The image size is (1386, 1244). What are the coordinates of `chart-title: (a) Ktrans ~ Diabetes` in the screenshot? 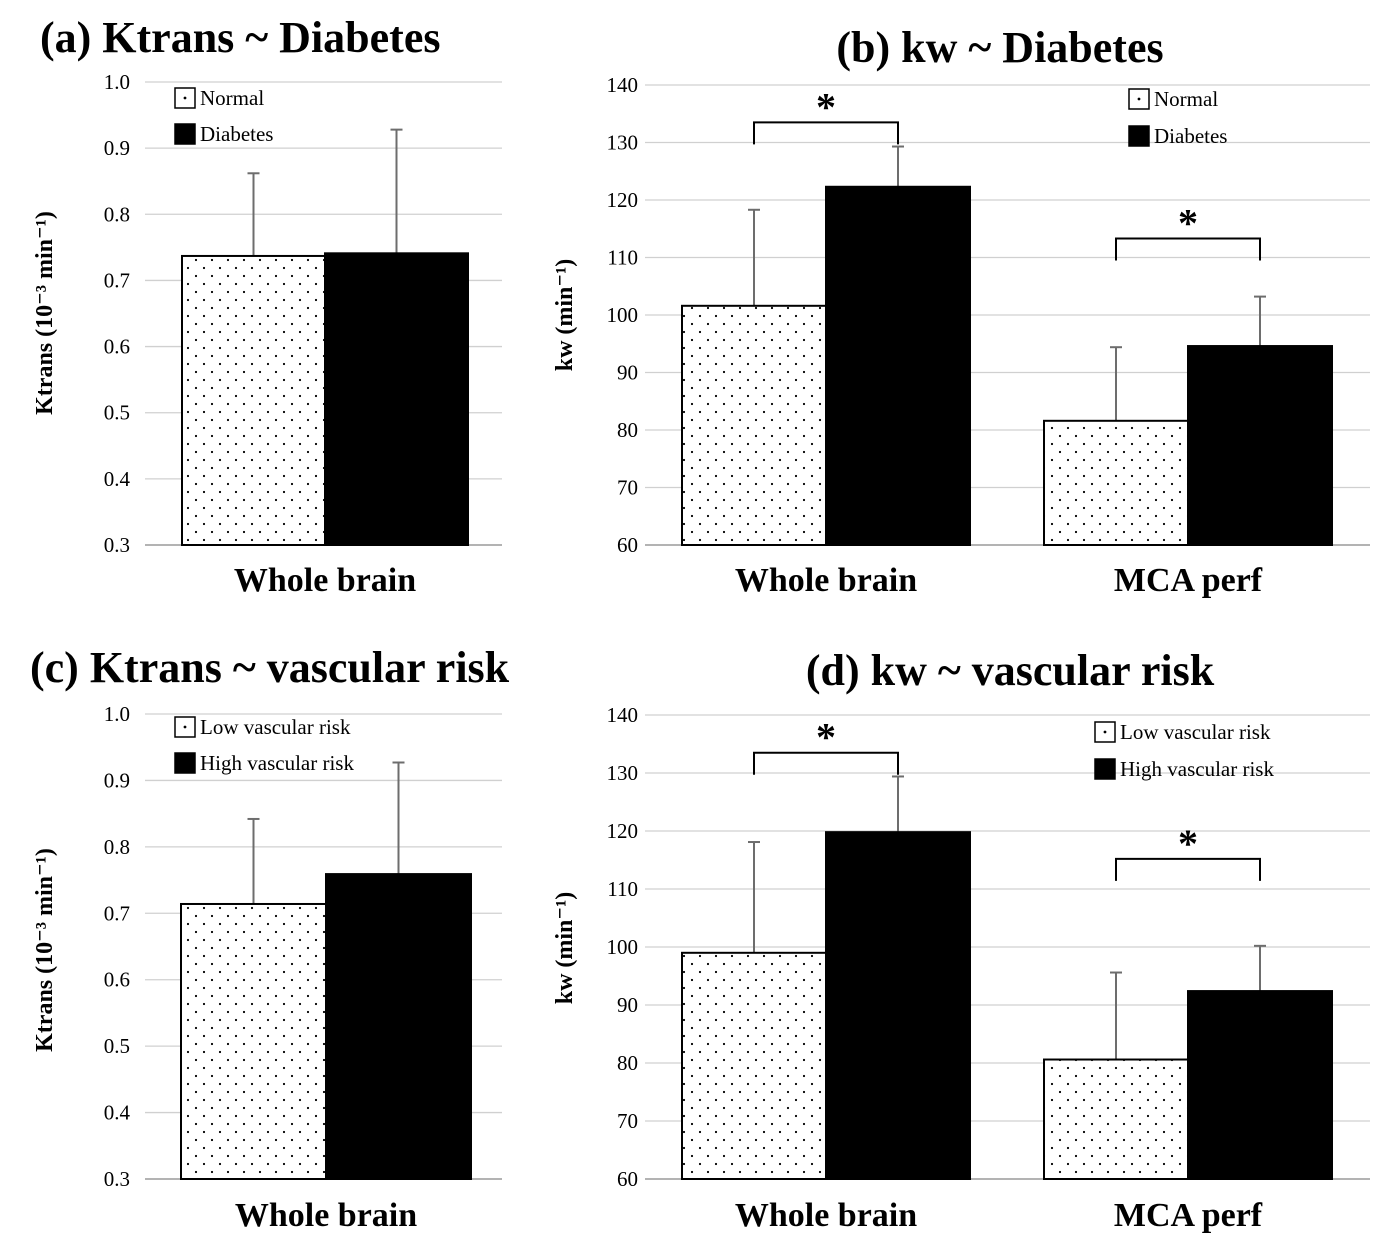 It's located at (240, 37).